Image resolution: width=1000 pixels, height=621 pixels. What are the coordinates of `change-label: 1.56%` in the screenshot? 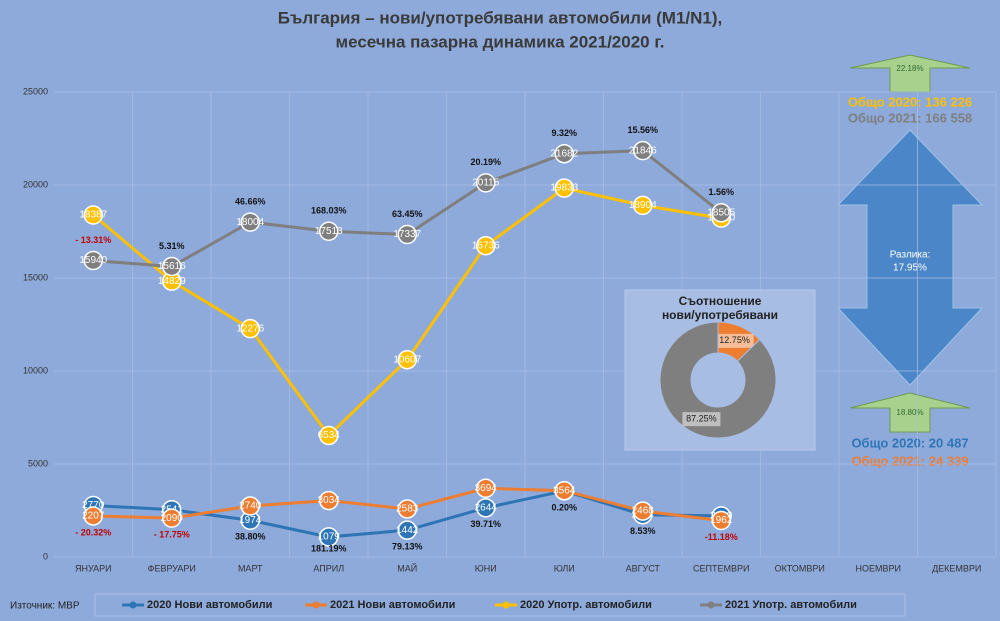 It's located at (721, 192).